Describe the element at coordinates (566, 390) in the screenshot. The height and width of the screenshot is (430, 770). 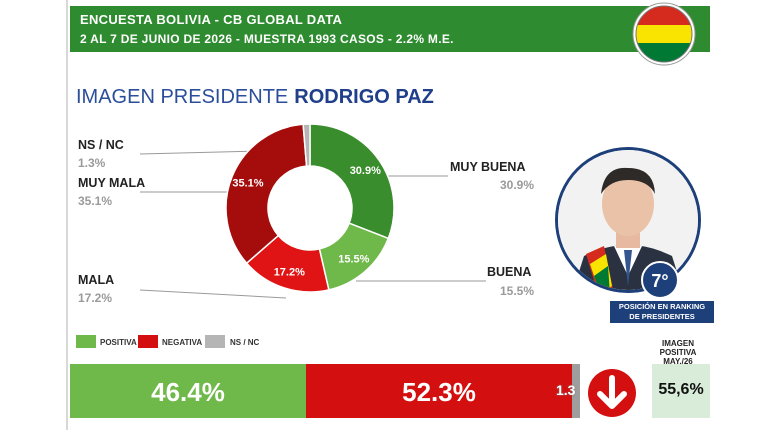
I see `summary-value-ns-nc: 1.3` at that location.